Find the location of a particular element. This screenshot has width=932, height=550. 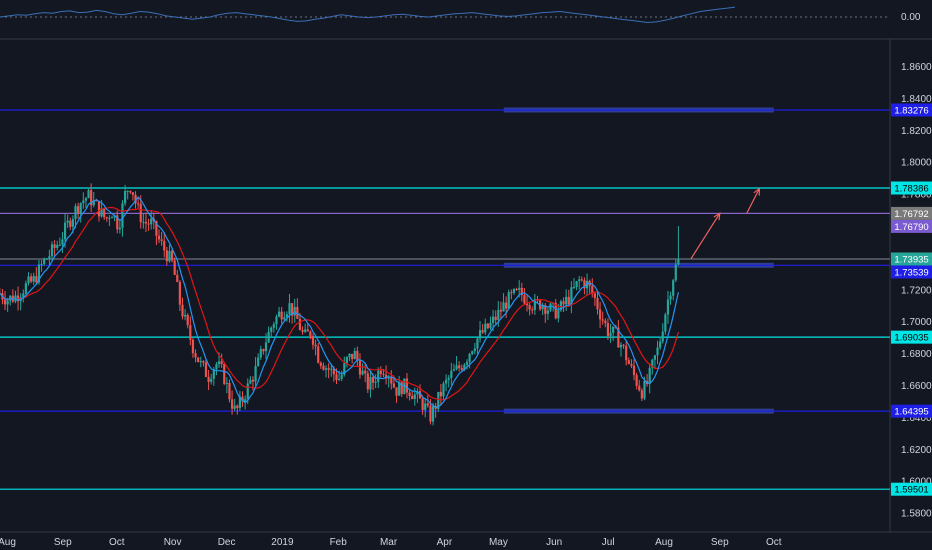

time-tick-label: May is located at coordinates (498, 542).